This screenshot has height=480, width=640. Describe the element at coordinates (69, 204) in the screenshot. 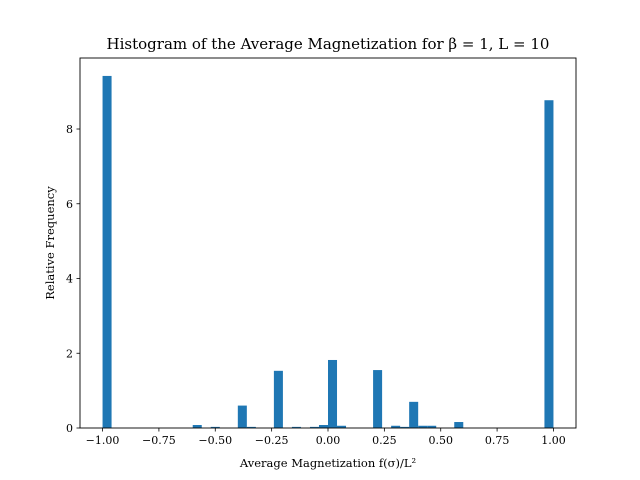

I see `y-tick-label: 6` at that location.